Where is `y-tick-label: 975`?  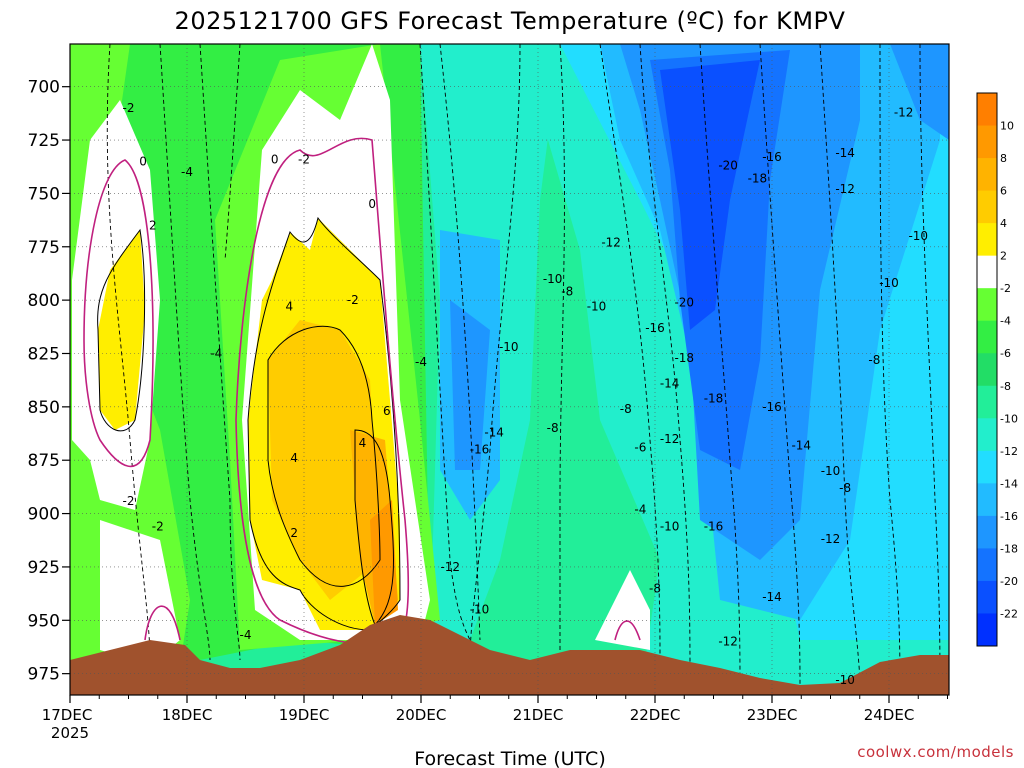
y-tick-label: 975 is located at coordinates (44, 675).